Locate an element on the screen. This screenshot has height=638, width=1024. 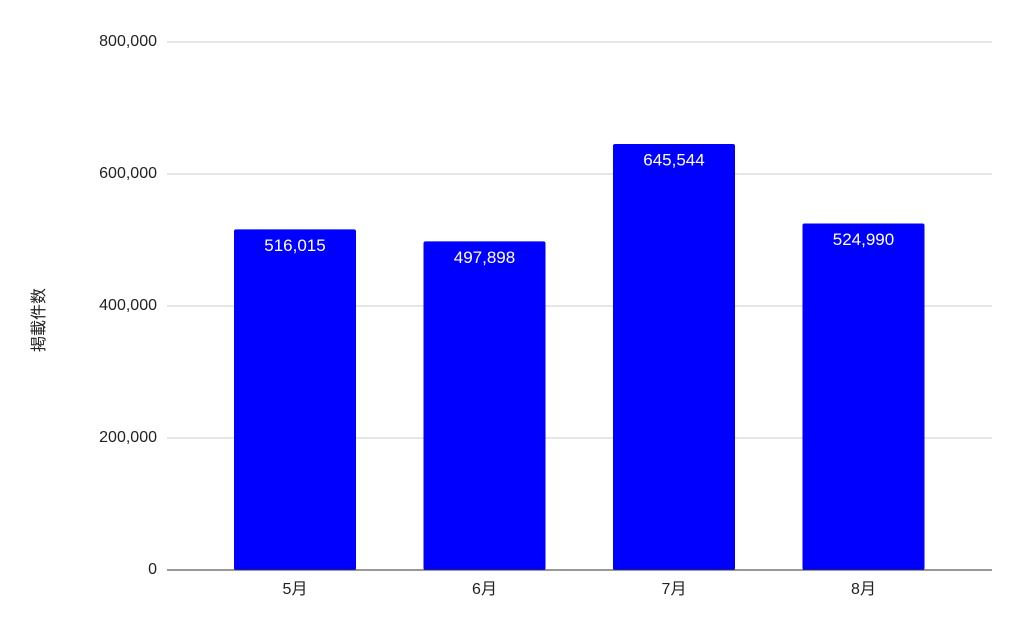
x-tick-label: 7月 is located at coordinates (674, 589).